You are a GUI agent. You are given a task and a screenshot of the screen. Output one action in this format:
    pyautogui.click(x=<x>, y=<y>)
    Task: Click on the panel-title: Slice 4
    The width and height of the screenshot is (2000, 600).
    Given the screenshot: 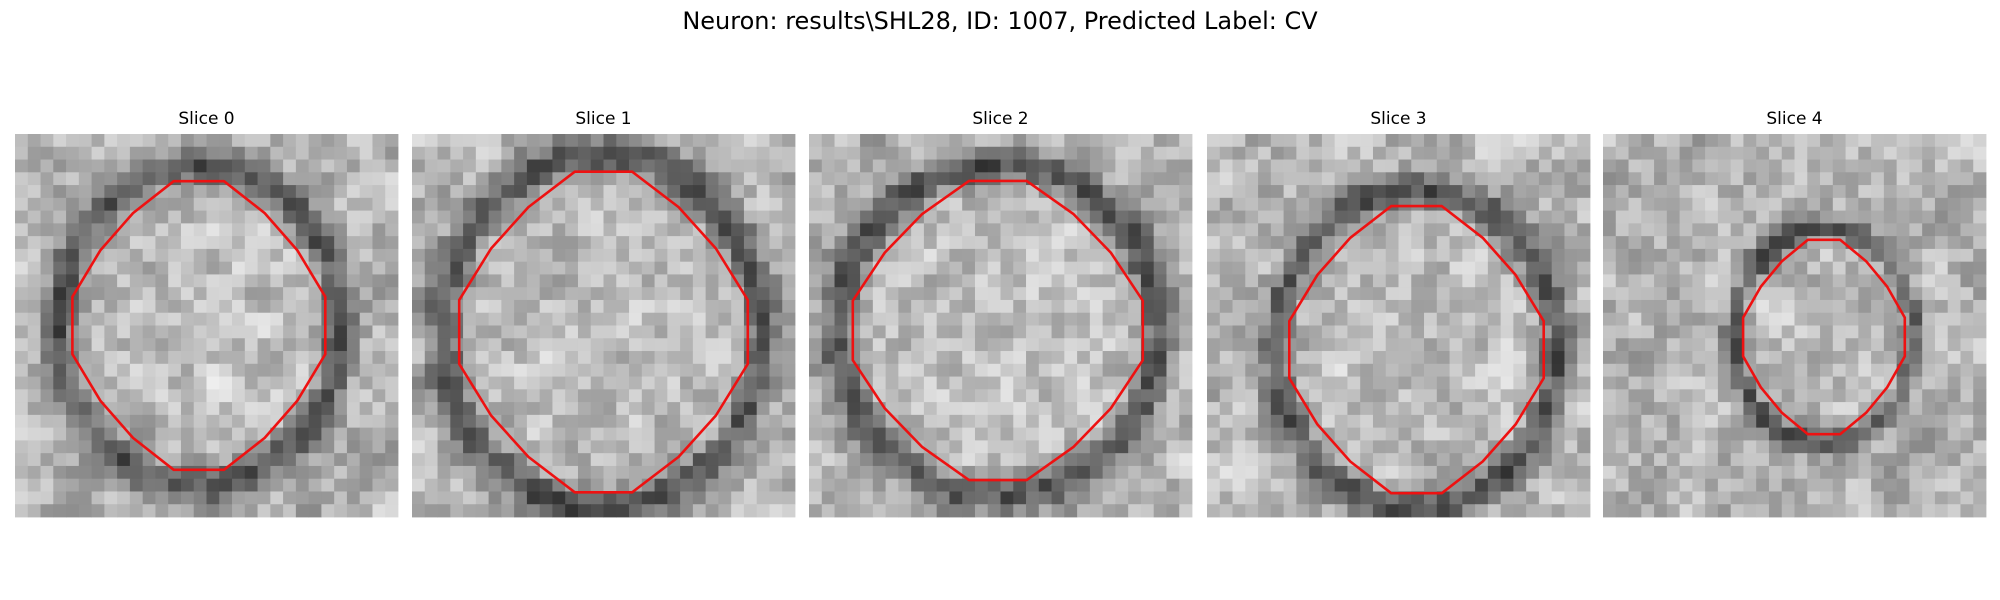 What is the action you would take?
    pyautogui.click(x=1794, y=119)
    